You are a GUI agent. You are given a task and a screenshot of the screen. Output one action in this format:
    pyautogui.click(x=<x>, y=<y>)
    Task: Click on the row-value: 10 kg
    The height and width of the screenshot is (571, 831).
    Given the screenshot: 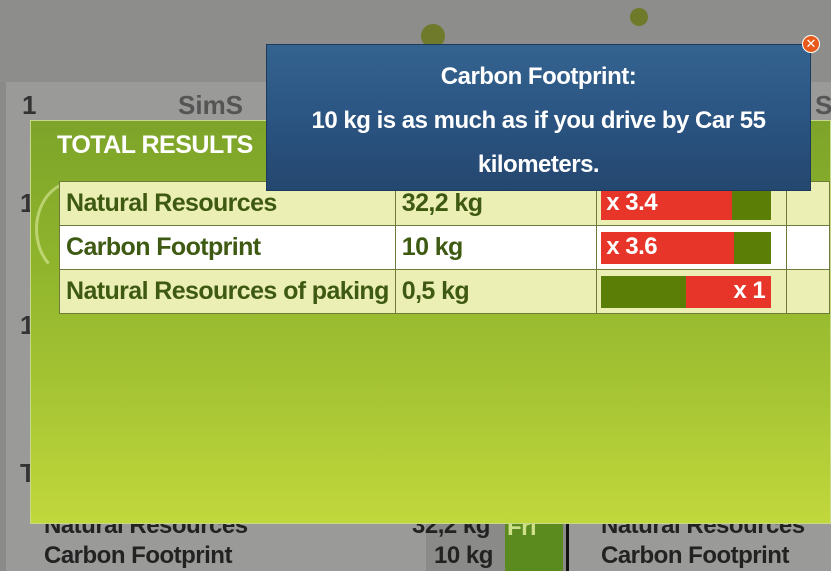 What is the action you would take?
    pyautogui.click(x=496, y=247)
    